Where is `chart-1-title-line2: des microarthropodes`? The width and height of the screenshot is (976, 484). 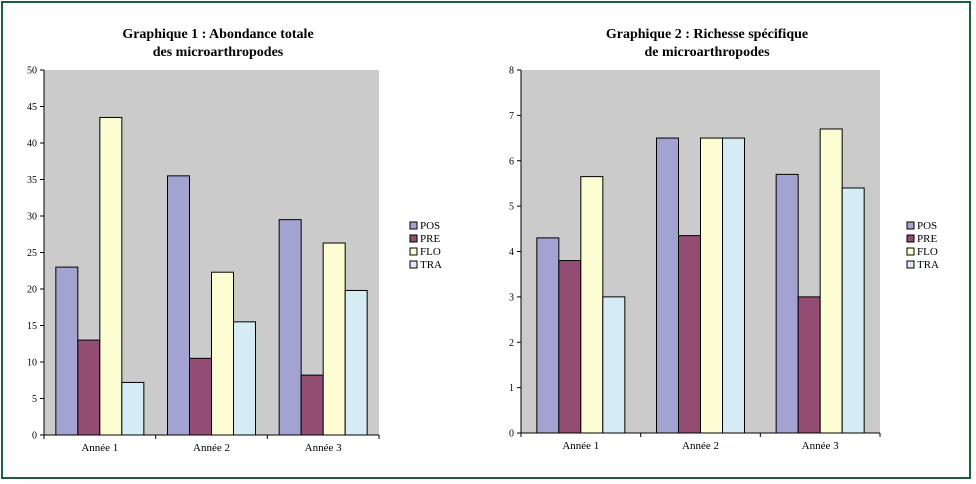
chart-1-title-line2: des microarthropodes is located at coordinates (218, 52).